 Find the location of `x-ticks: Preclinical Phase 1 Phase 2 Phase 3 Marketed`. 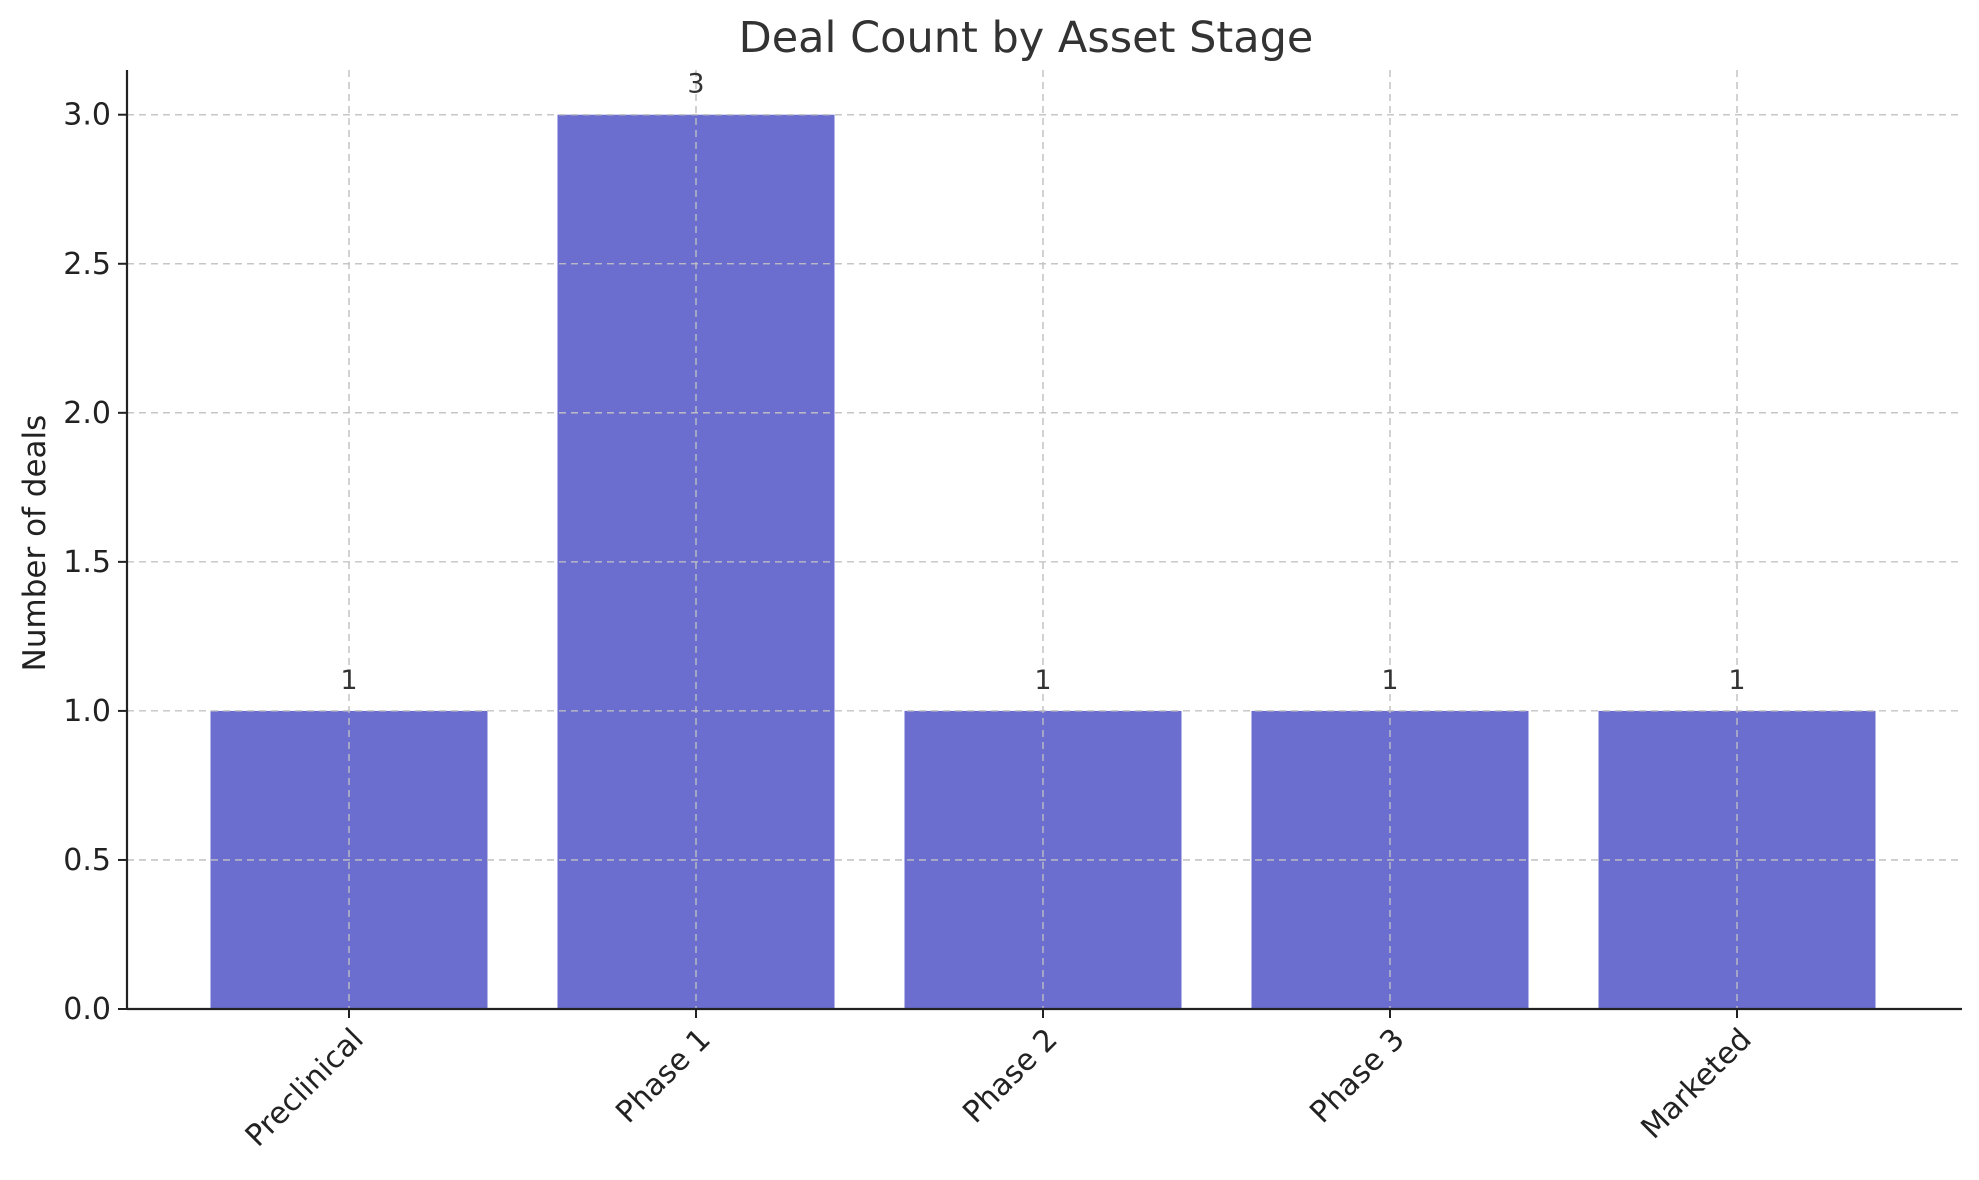

x-ticks: Preclinical Phase 1 Phase 2 Phase 3 Marketed is located at coordinates (999, 1081).